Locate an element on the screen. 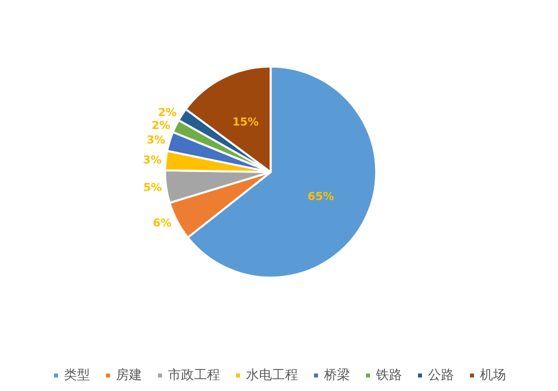 This screenshot has height=391, width=558. data-label: 5% is located at coordinates (152, 187).